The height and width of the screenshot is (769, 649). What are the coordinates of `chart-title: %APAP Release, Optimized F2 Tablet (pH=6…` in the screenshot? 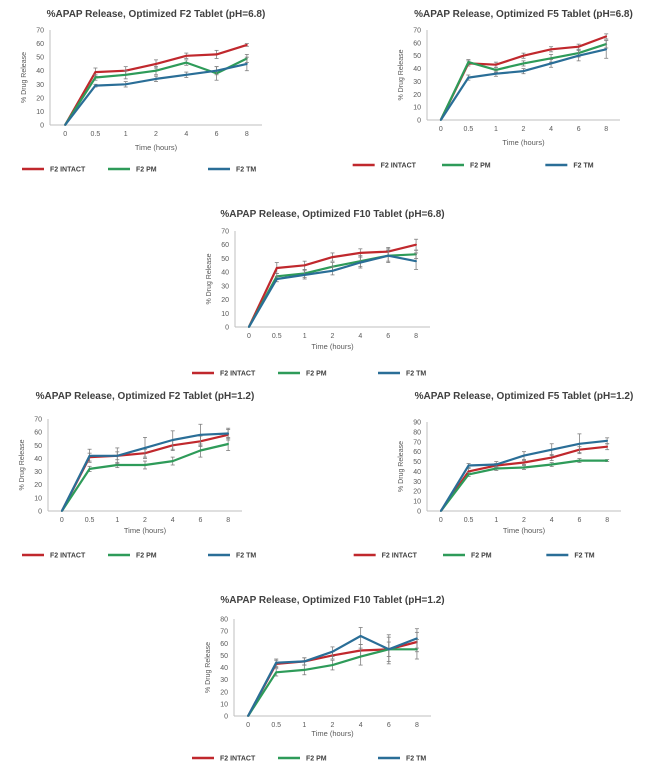 It's located at (156, 14).